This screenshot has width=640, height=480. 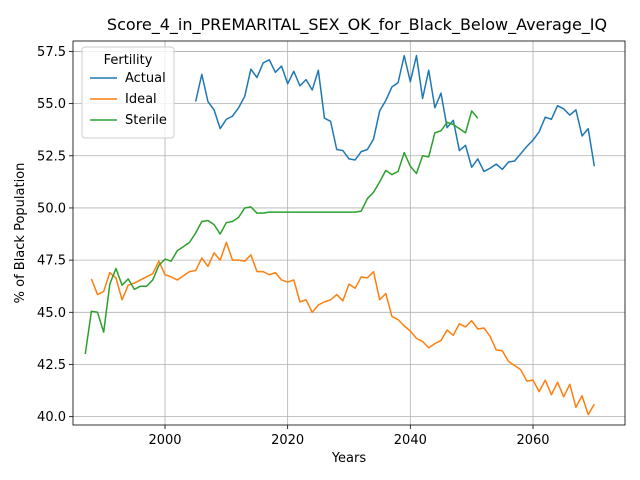 What do you see at coordinates (128, 60) in the screenshot?
I see `legend-title: Fertility` at bounding box center [128, 60].